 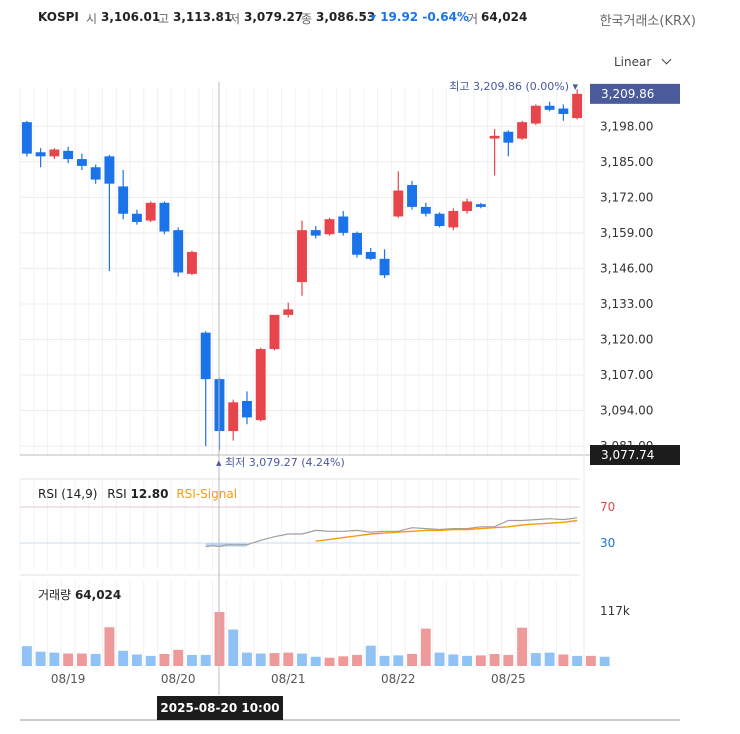 I want to click on last-price-value: 3,209.86, so click(x=627, y=94).